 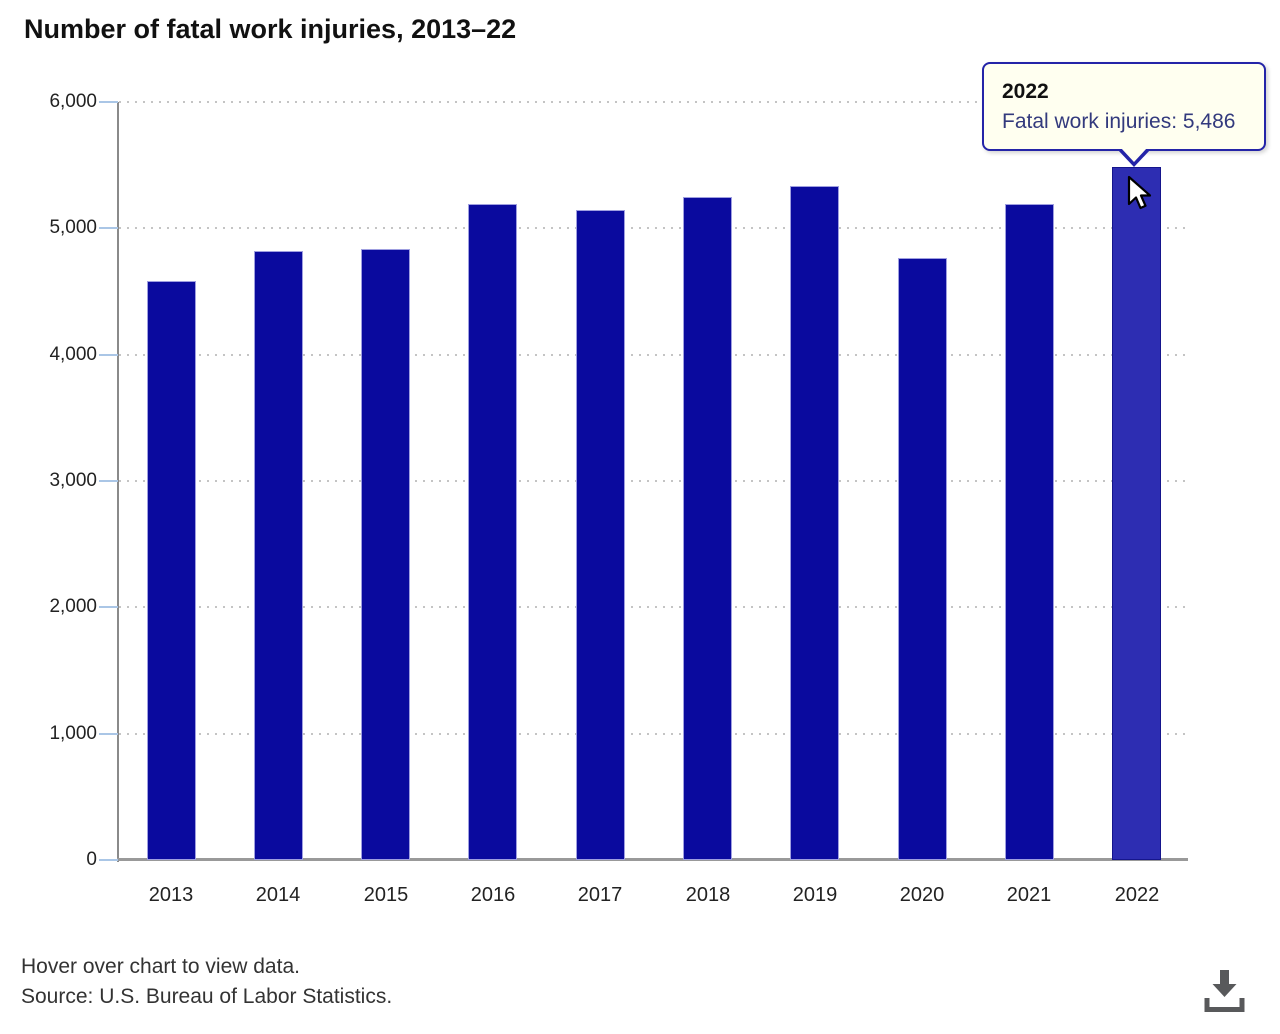 What do you see at coordinates (278, 895) in the screenshot?
I see `x-axis-label-2014: 2014` at bounding box center [278, 895].